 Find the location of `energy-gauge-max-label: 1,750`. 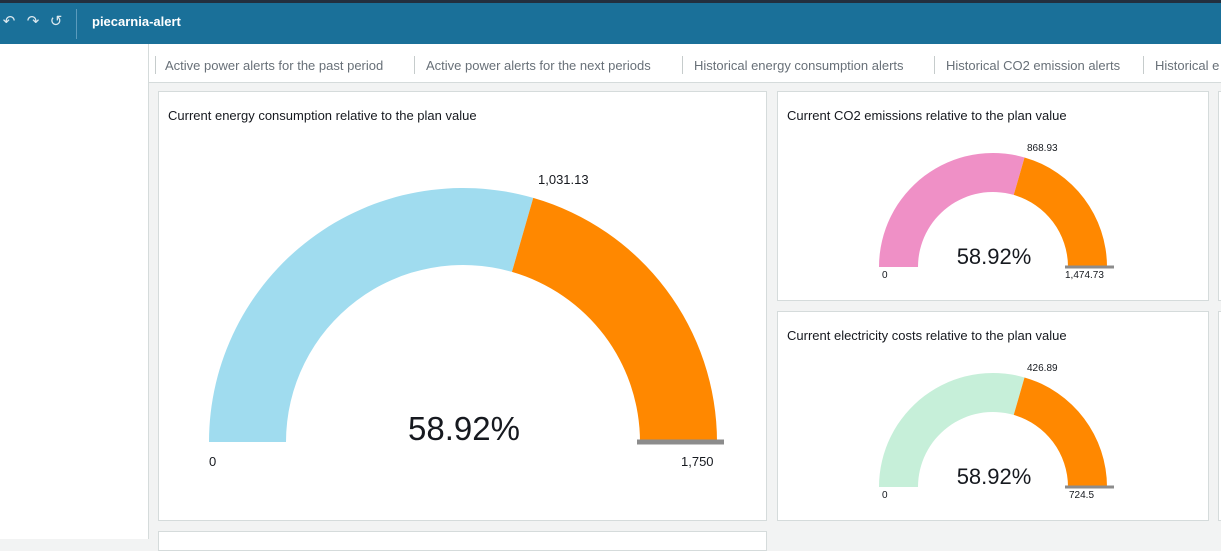

energy-gauge-max-label: 1,750 is located at coordinates (697, 461).